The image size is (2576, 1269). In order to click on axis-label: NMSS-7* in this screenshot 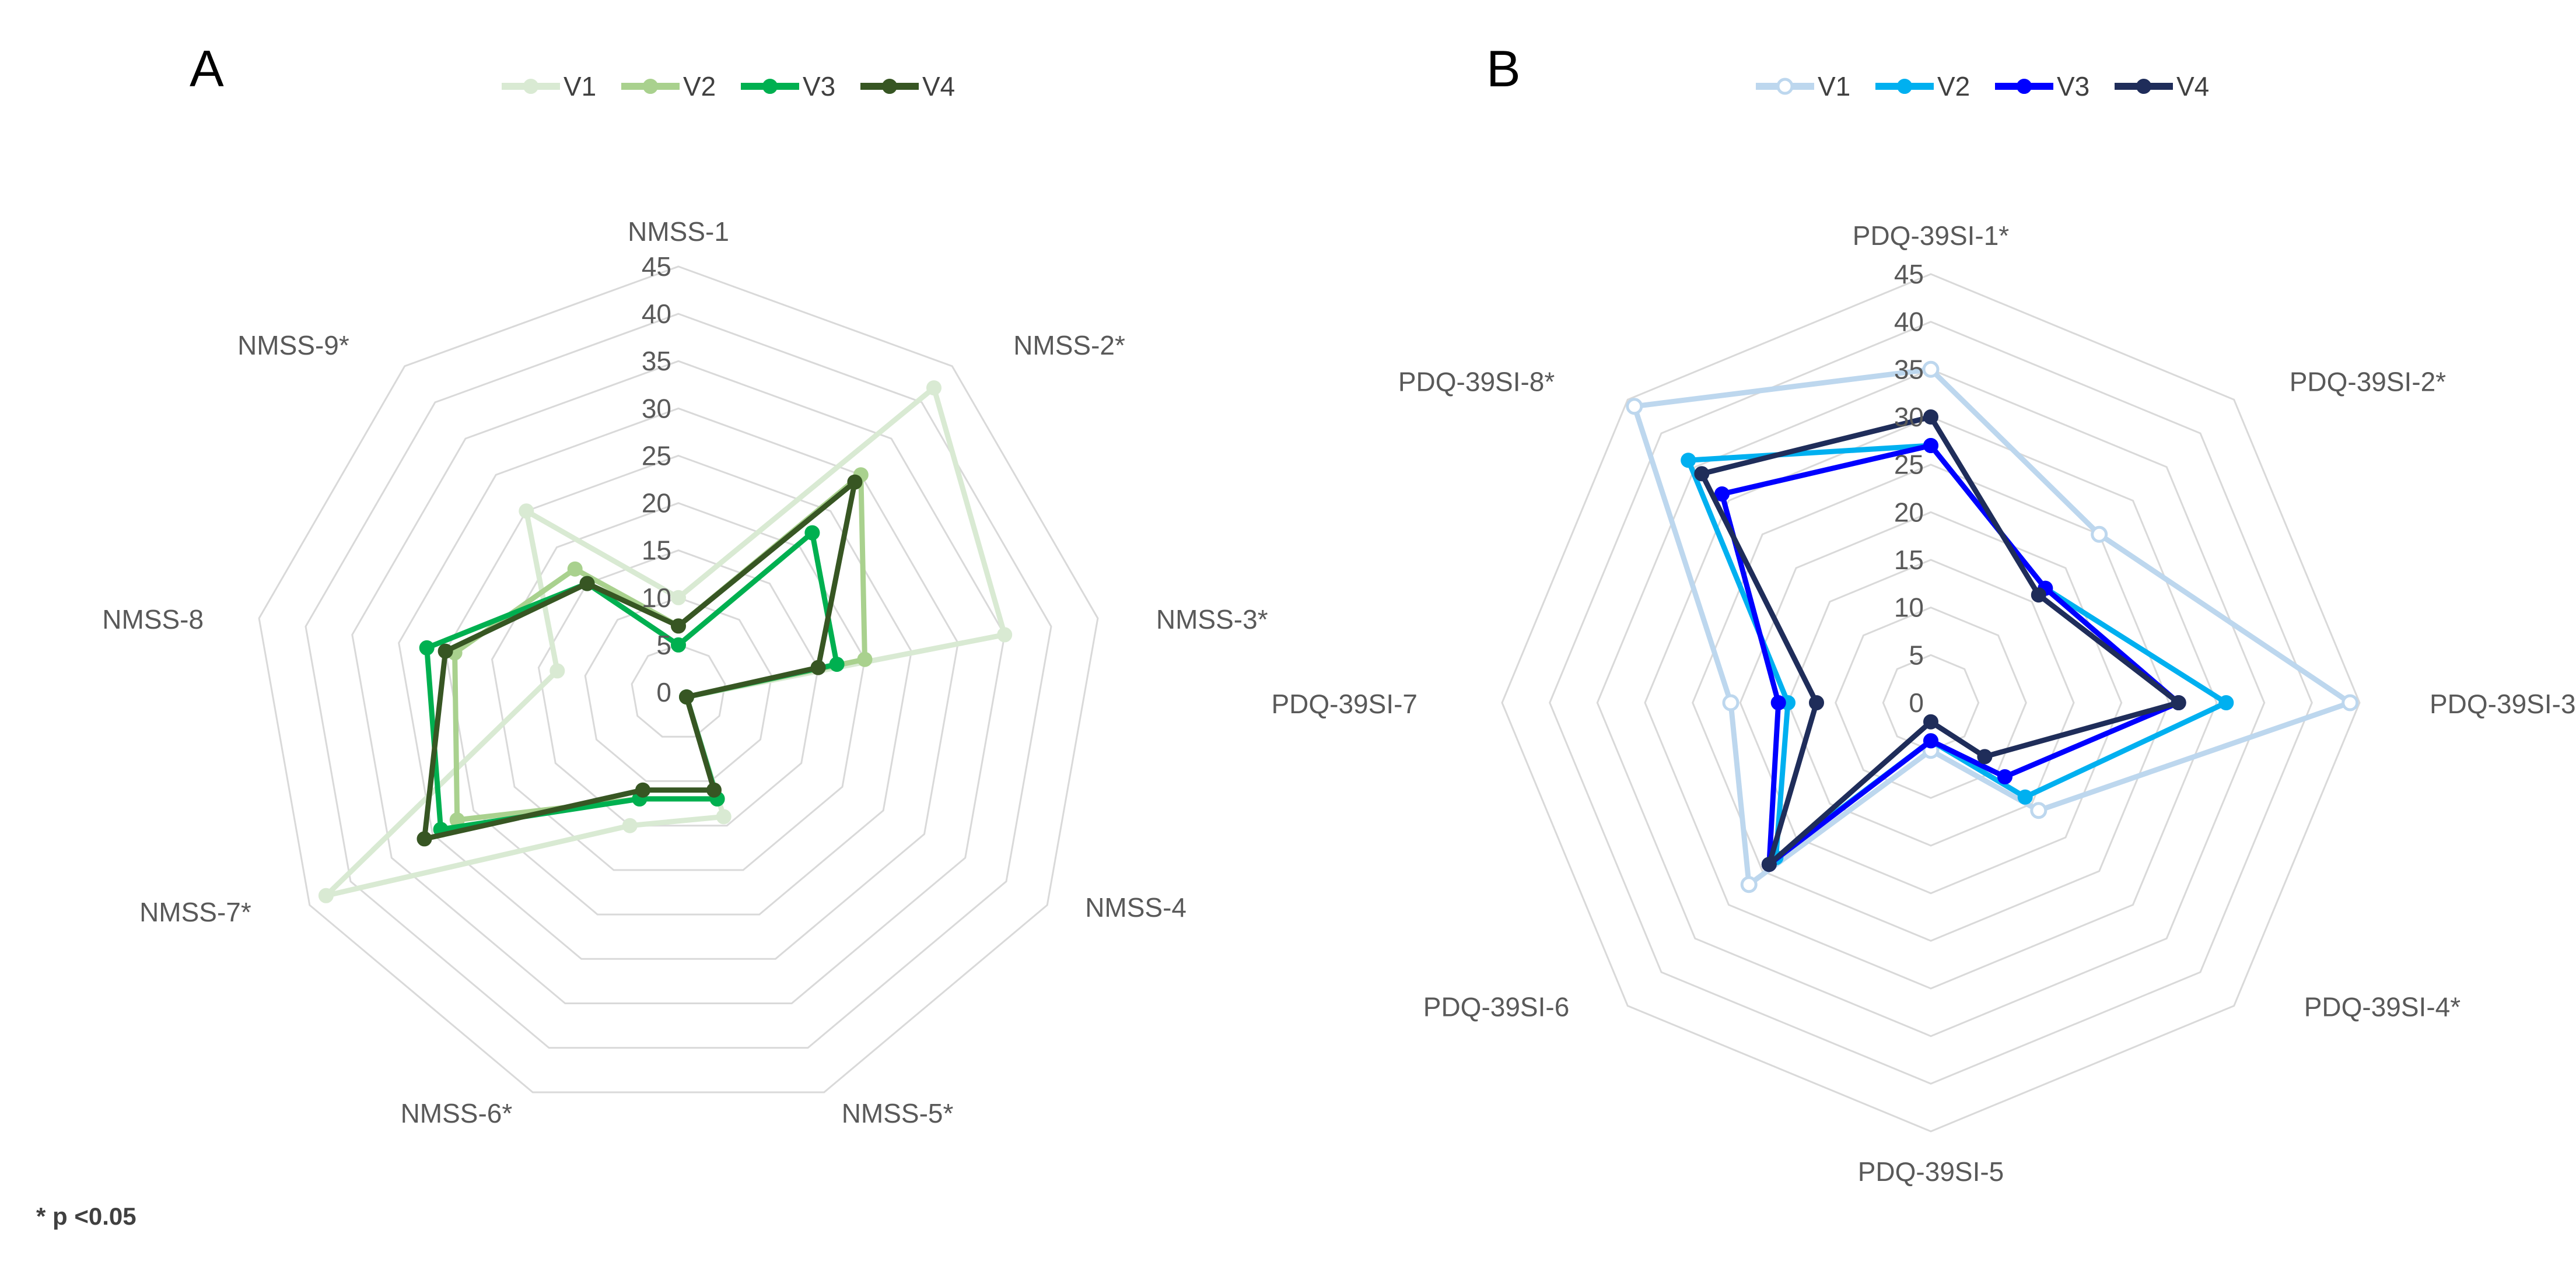, I will do `click(195, 912)`.